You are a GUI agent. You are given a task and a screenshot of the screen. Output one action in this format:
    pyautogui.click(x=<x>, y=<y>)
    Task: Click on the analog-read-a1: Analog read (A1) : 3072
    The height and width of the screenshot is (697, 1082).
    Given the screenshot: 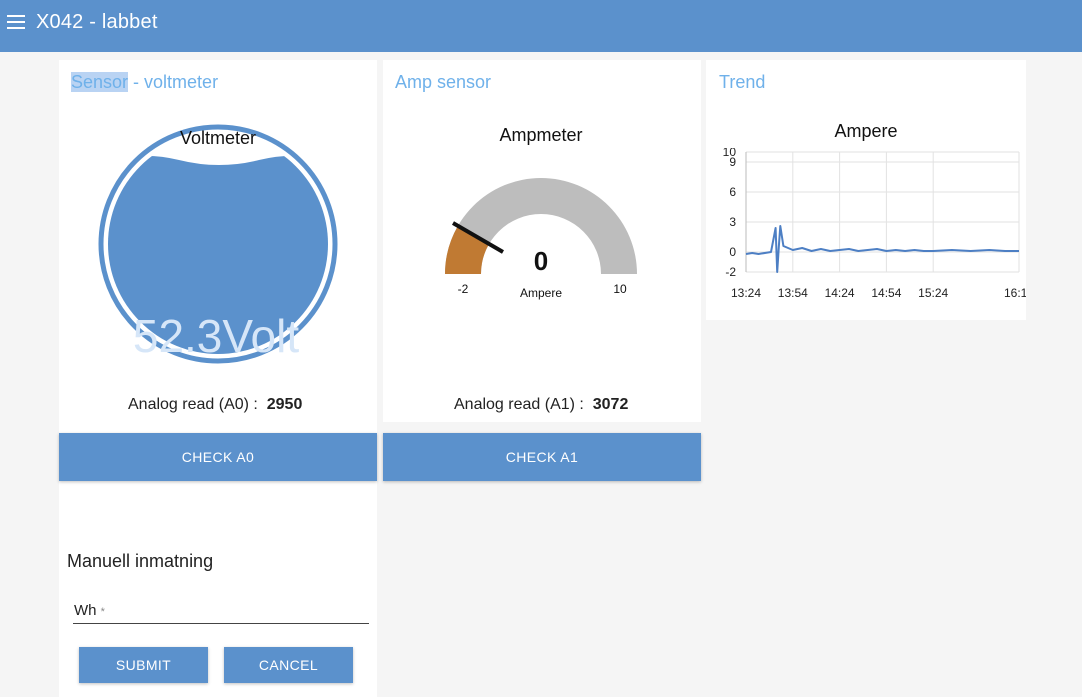 What is the action you would take?
    pyautogui.click(x=541, y=405)
    